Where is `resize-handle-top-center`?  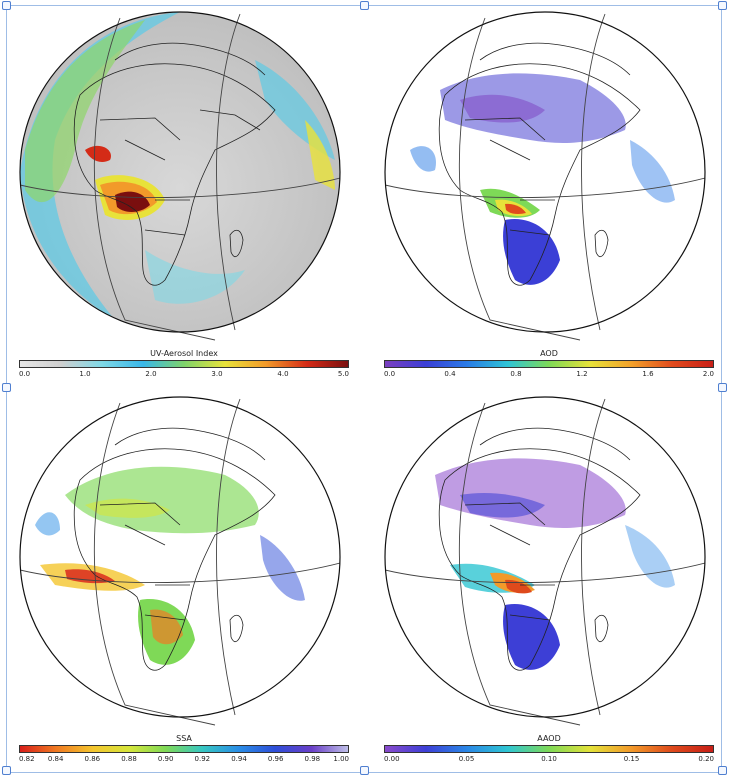 resize-handle-top-center is located at coordinates (364, 5).